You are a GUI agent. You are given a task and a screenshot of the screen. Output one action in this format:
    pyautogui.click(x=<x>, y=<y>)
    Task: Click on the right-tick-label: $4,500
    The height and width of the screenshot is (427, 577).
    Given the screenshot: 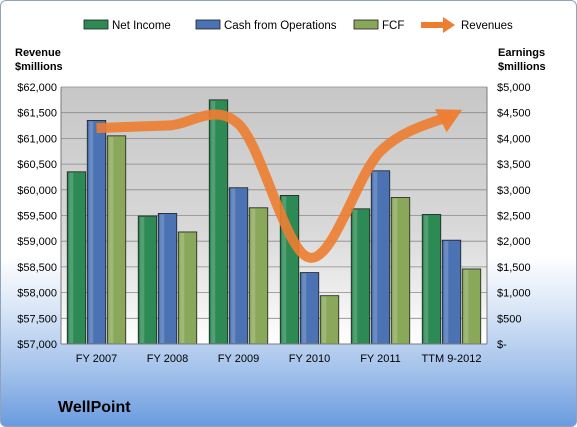 What is the action you would take?
    pyautogui.click(x=514, y=114)
    